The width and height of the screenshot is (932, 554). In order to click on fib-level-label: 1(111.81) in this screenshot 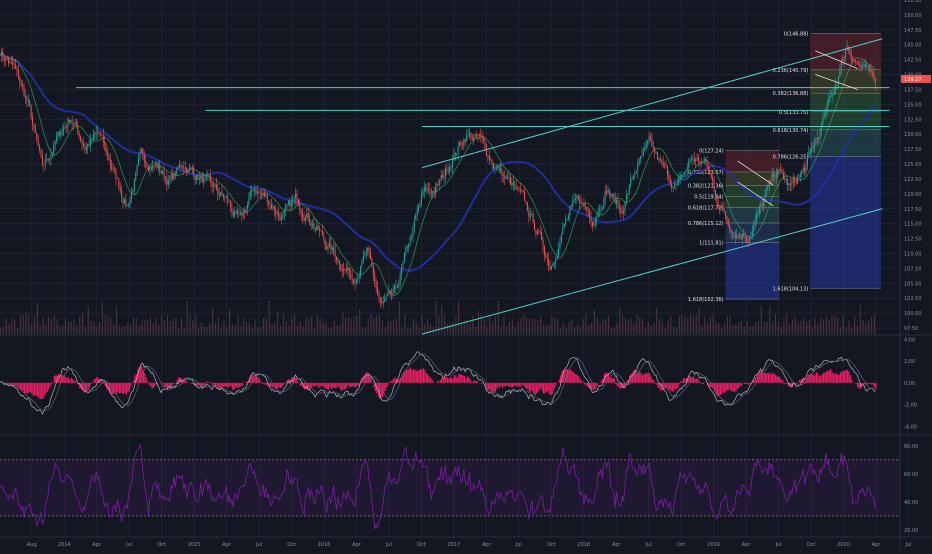, I will do `click(711, 244)`.